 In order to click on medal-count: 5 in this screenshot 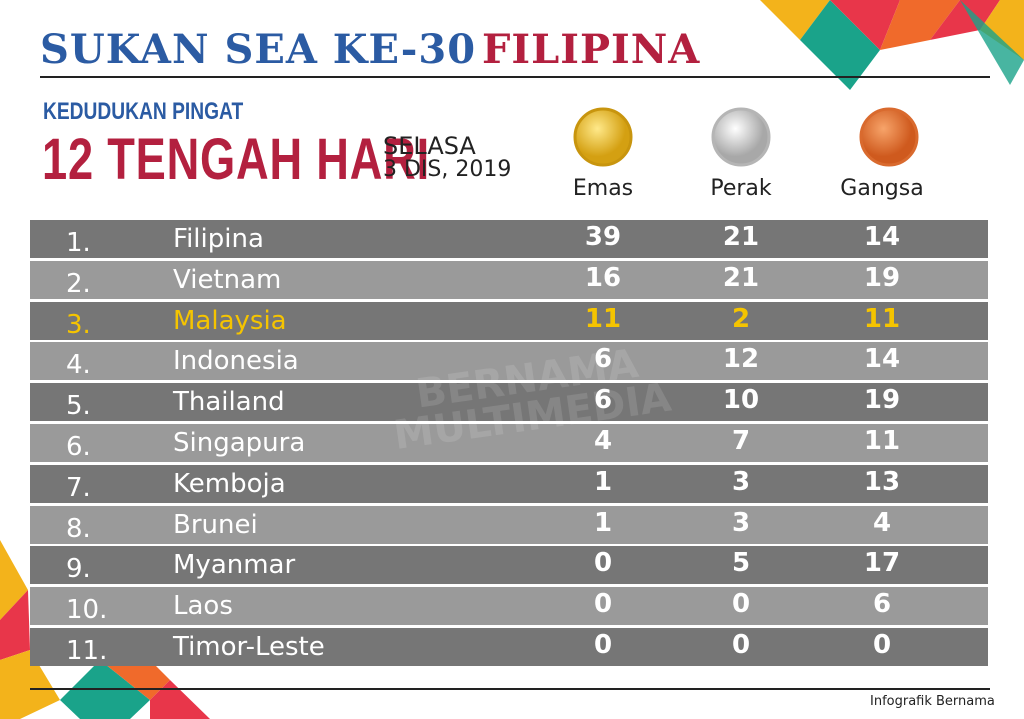, I will do `click(741, 563)`.